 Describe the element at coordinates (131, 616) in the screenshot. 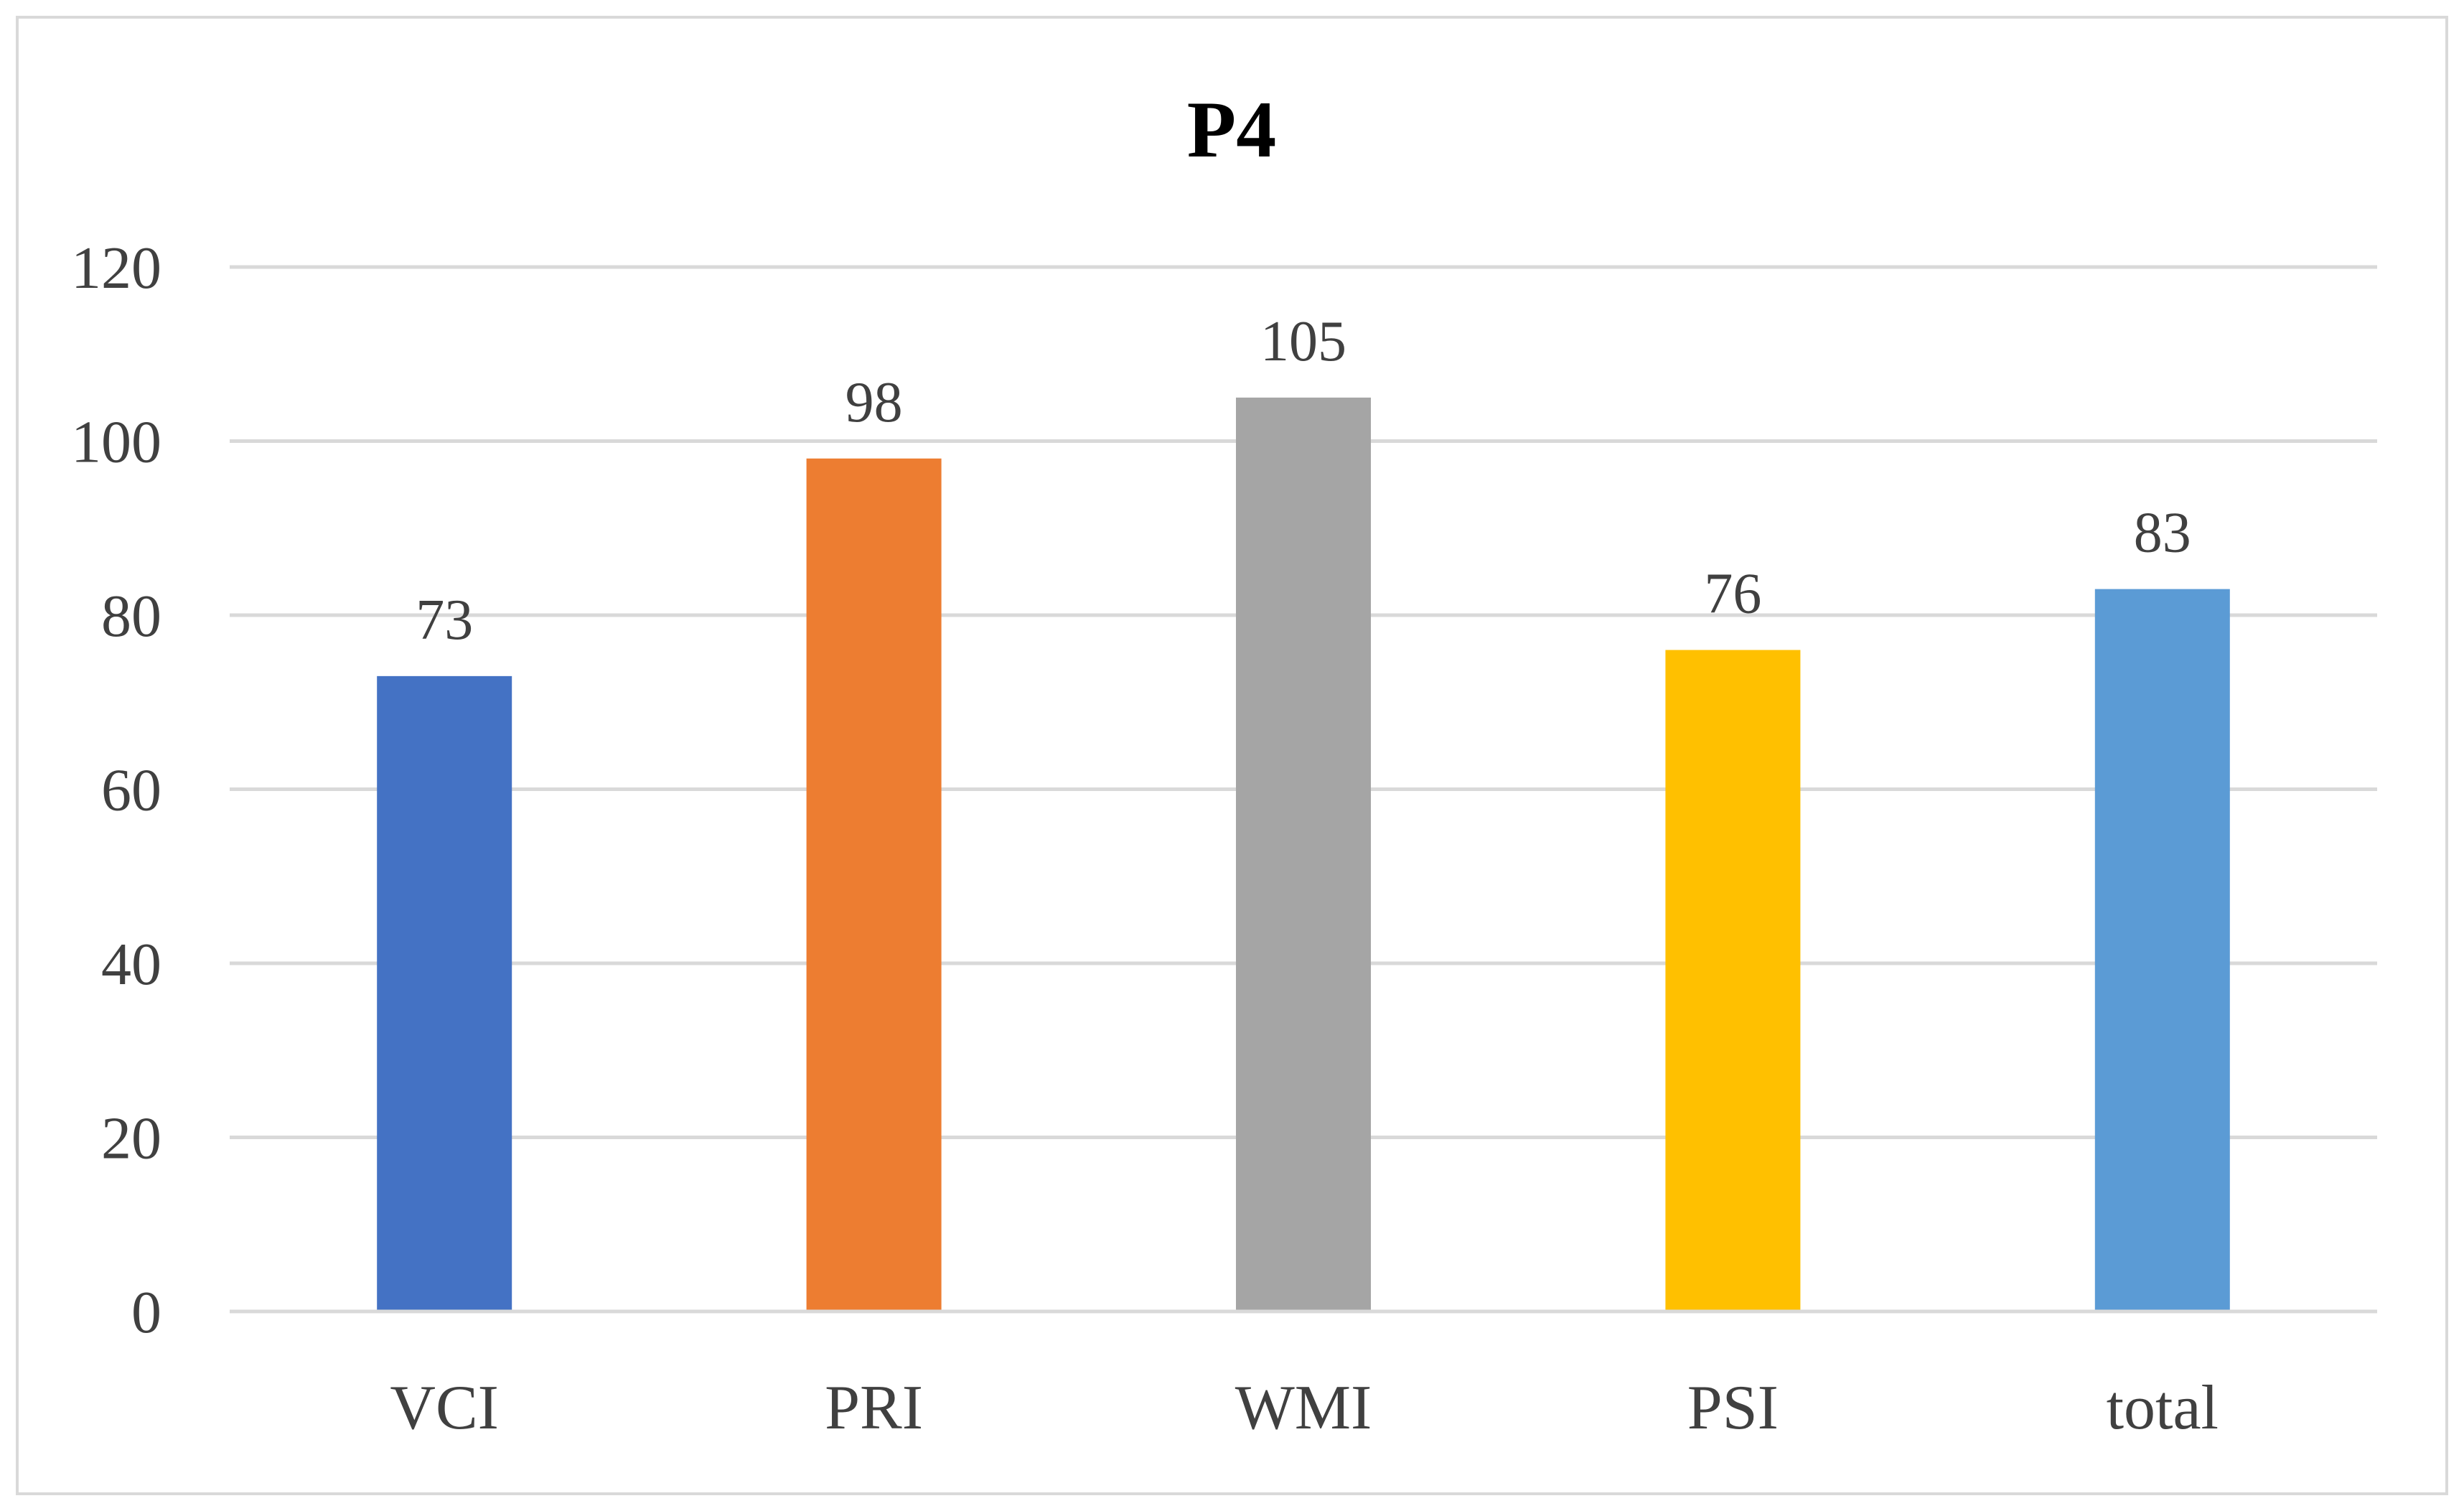

I see `y-tick-label: 80` at that location.